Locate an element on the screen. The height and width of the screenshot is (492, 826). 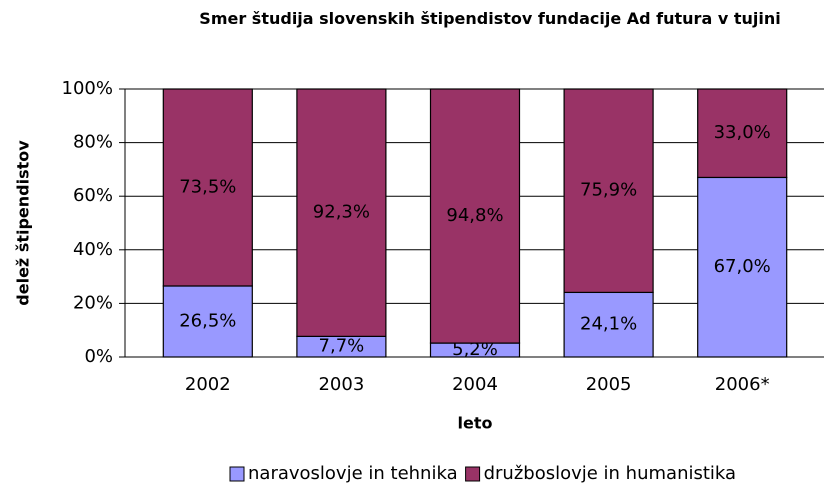
data-label: 73,5% is located at coordinates (207, 186).